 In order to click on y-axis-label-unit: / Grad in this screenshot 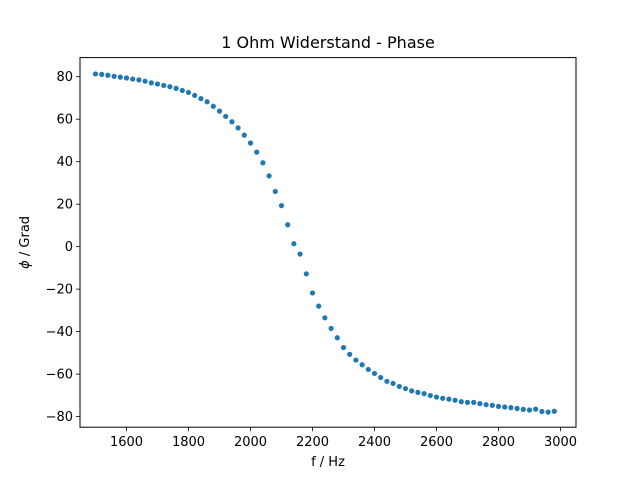, I will do `click(25, 238)`.